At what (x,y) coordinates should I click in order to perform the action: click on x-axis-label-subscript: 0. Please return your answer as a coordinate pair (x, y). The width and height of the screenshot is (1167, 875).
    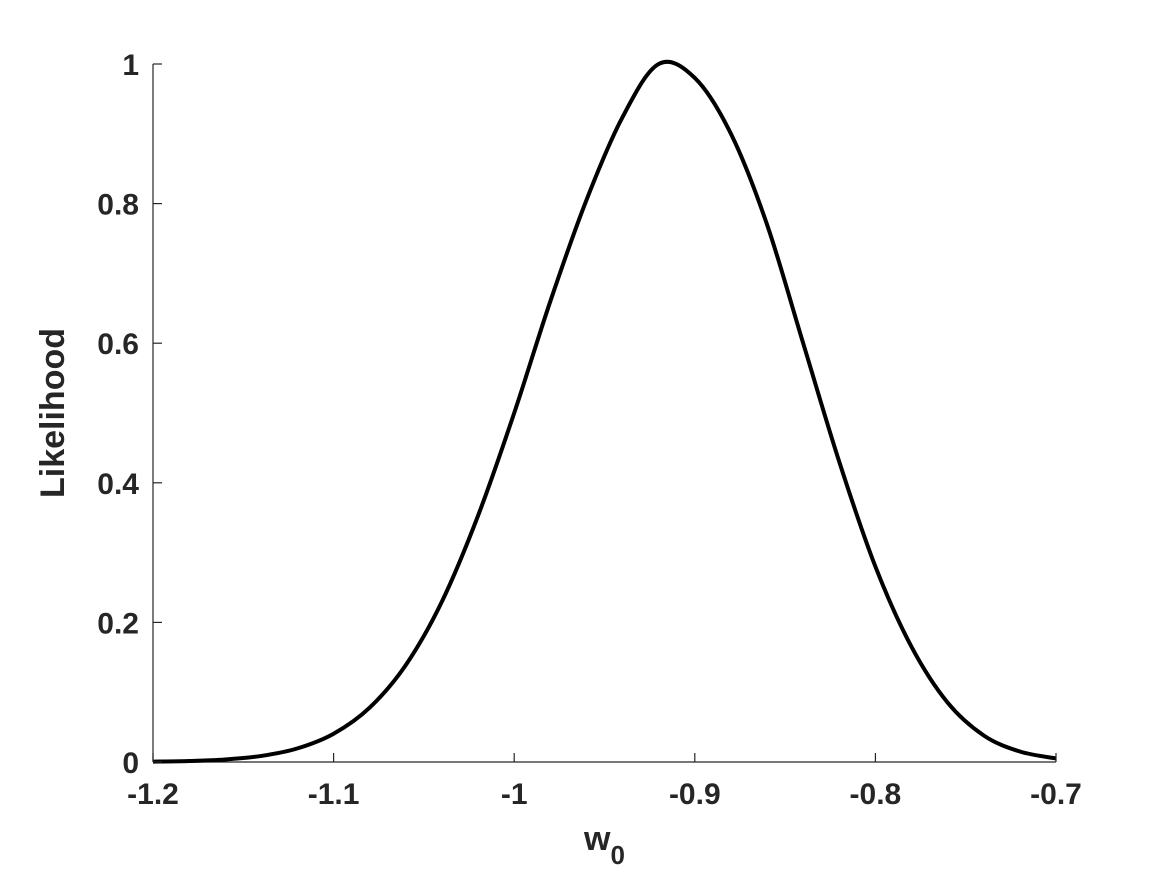
    Looking at the image, I should click on (617, 855).